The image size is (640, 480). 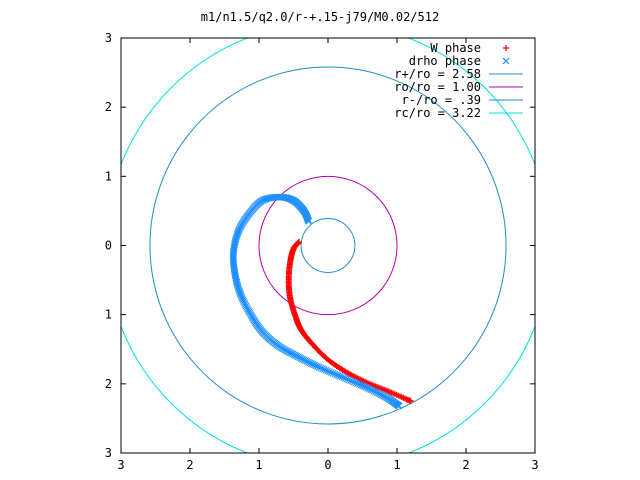 What do you see at coordinates (437, 74) in the screenshot?
I see `legend-label: r+/ro = 2.58` at bounding box center [437, 74].